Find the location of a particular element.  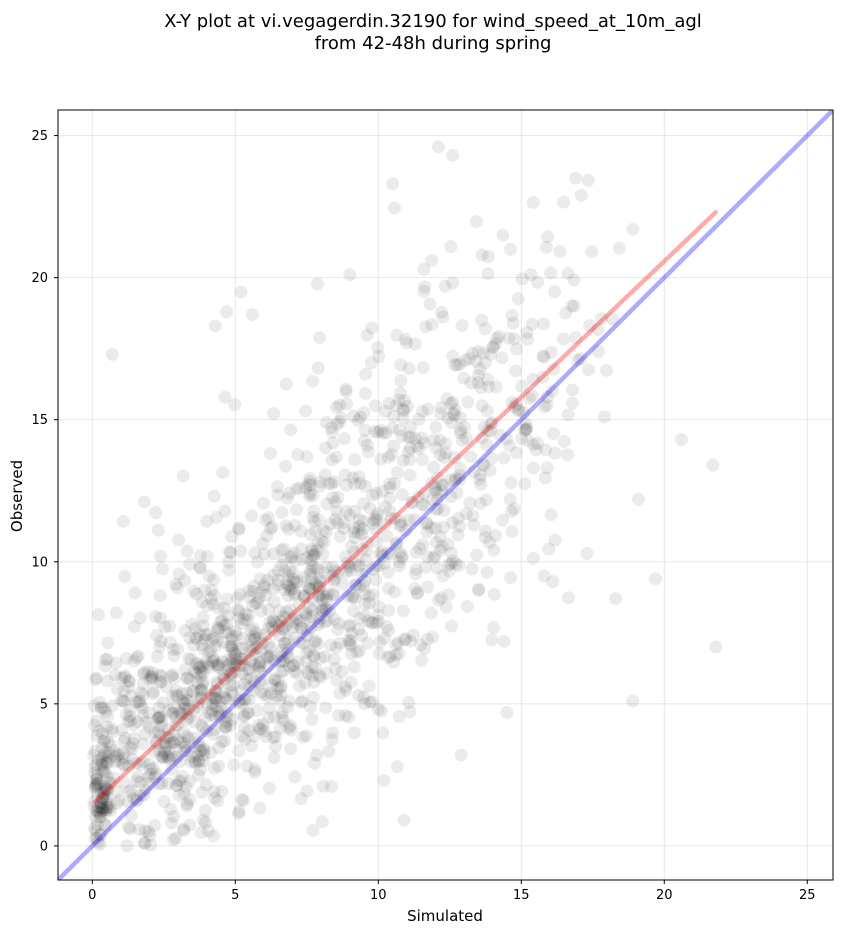

y-axis-label: Observed is located at coordinates (17, 496).